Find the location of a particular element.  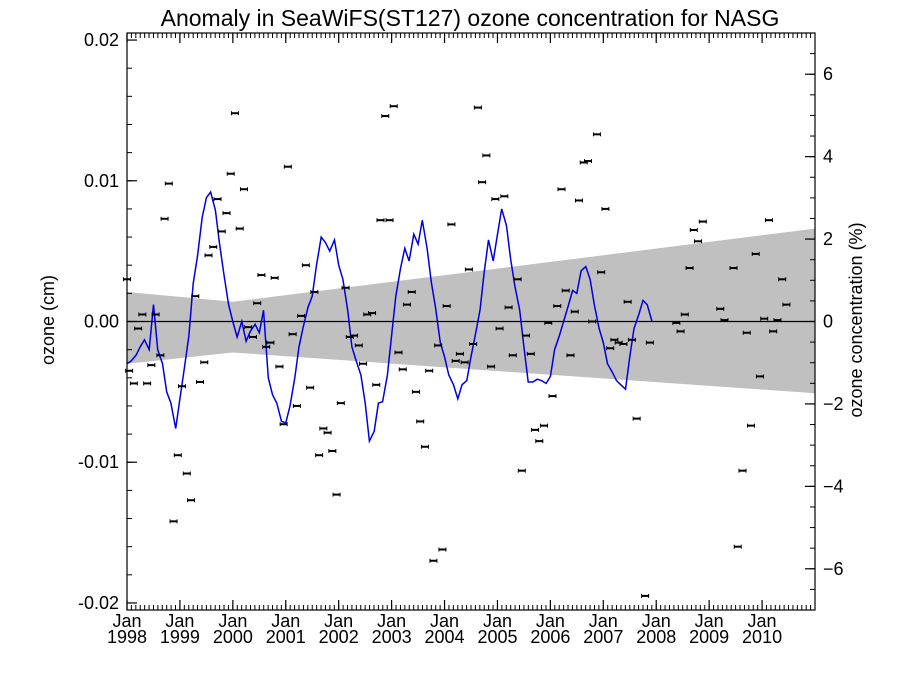

y-tick-label: 0.00 is located at coordinates (101, 322).